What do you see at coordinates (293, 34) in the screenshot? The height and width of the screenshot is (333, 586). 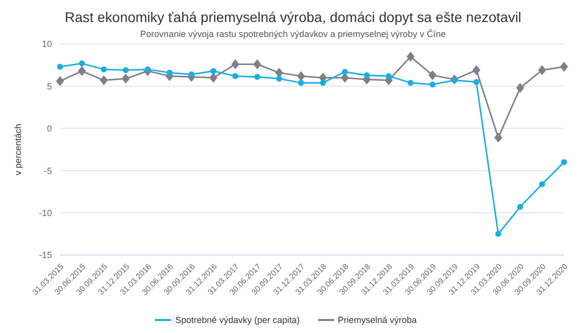 I see `chart-subtitle: Porovnanie vývoja rastu spotrebných výdavkov a priemyselnej výroby v Číne` at bounding box center [293, 34].